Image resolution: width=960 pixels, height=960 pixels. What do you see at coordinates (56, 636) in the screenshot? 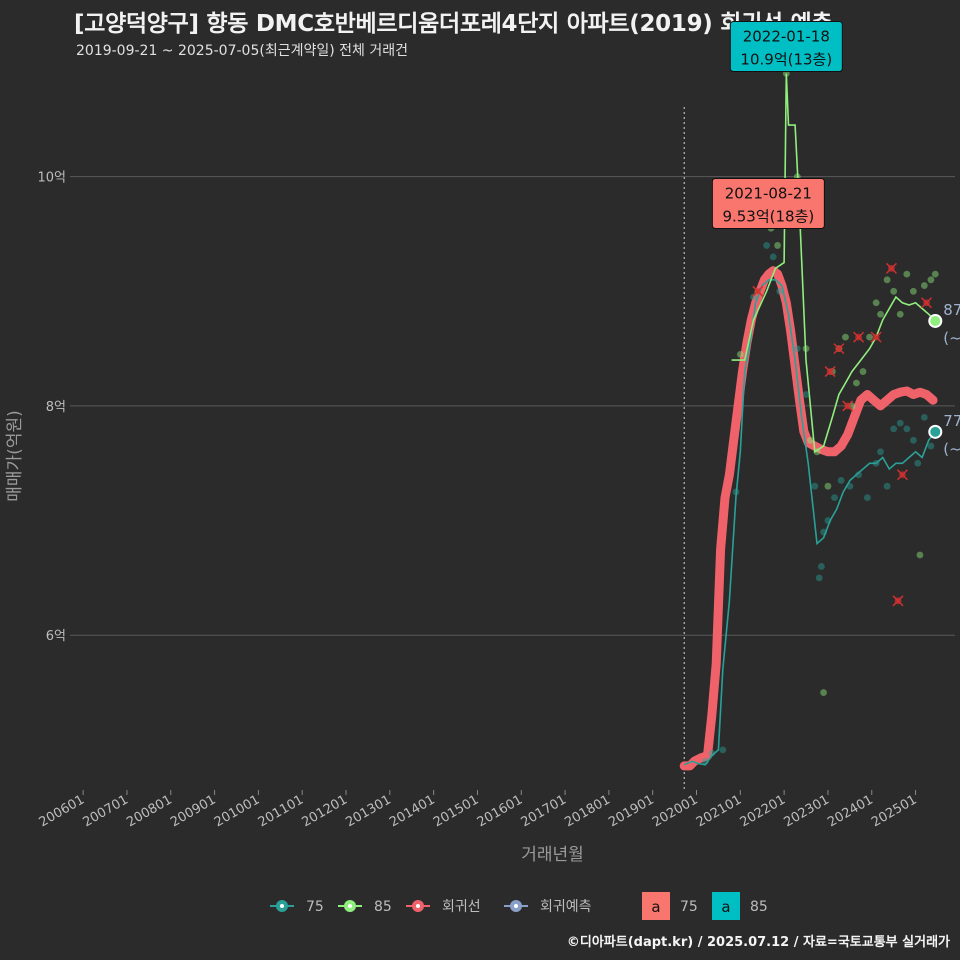
I see `y-tick-label: 6억` at bounding box center [56, 636].